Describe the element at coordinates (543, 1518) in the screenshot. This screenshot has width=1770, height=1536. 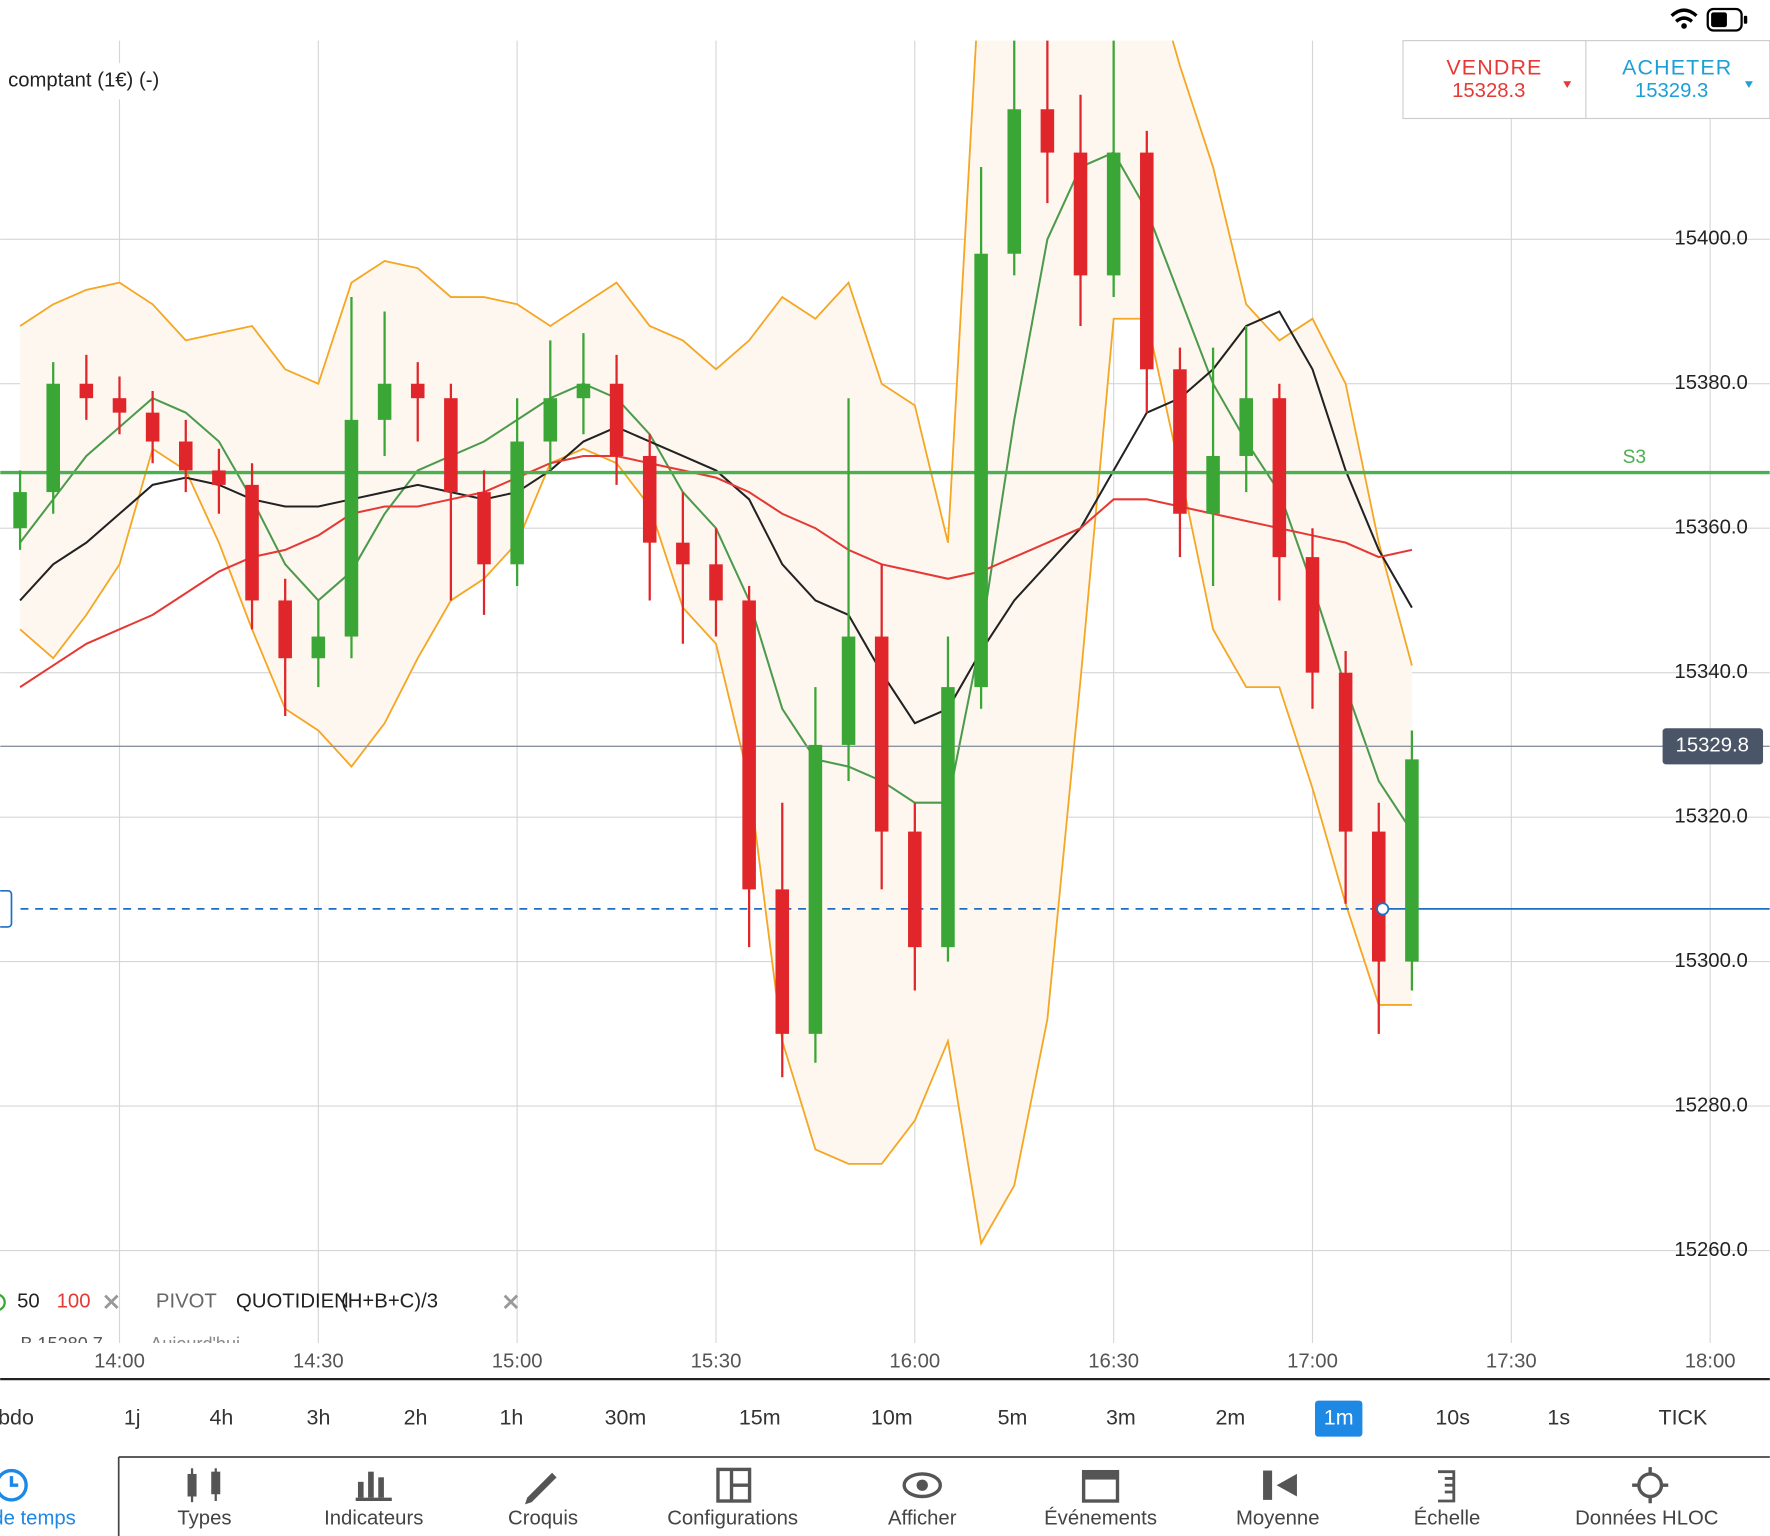
I see `toolbar-button: Croquis` at that location.